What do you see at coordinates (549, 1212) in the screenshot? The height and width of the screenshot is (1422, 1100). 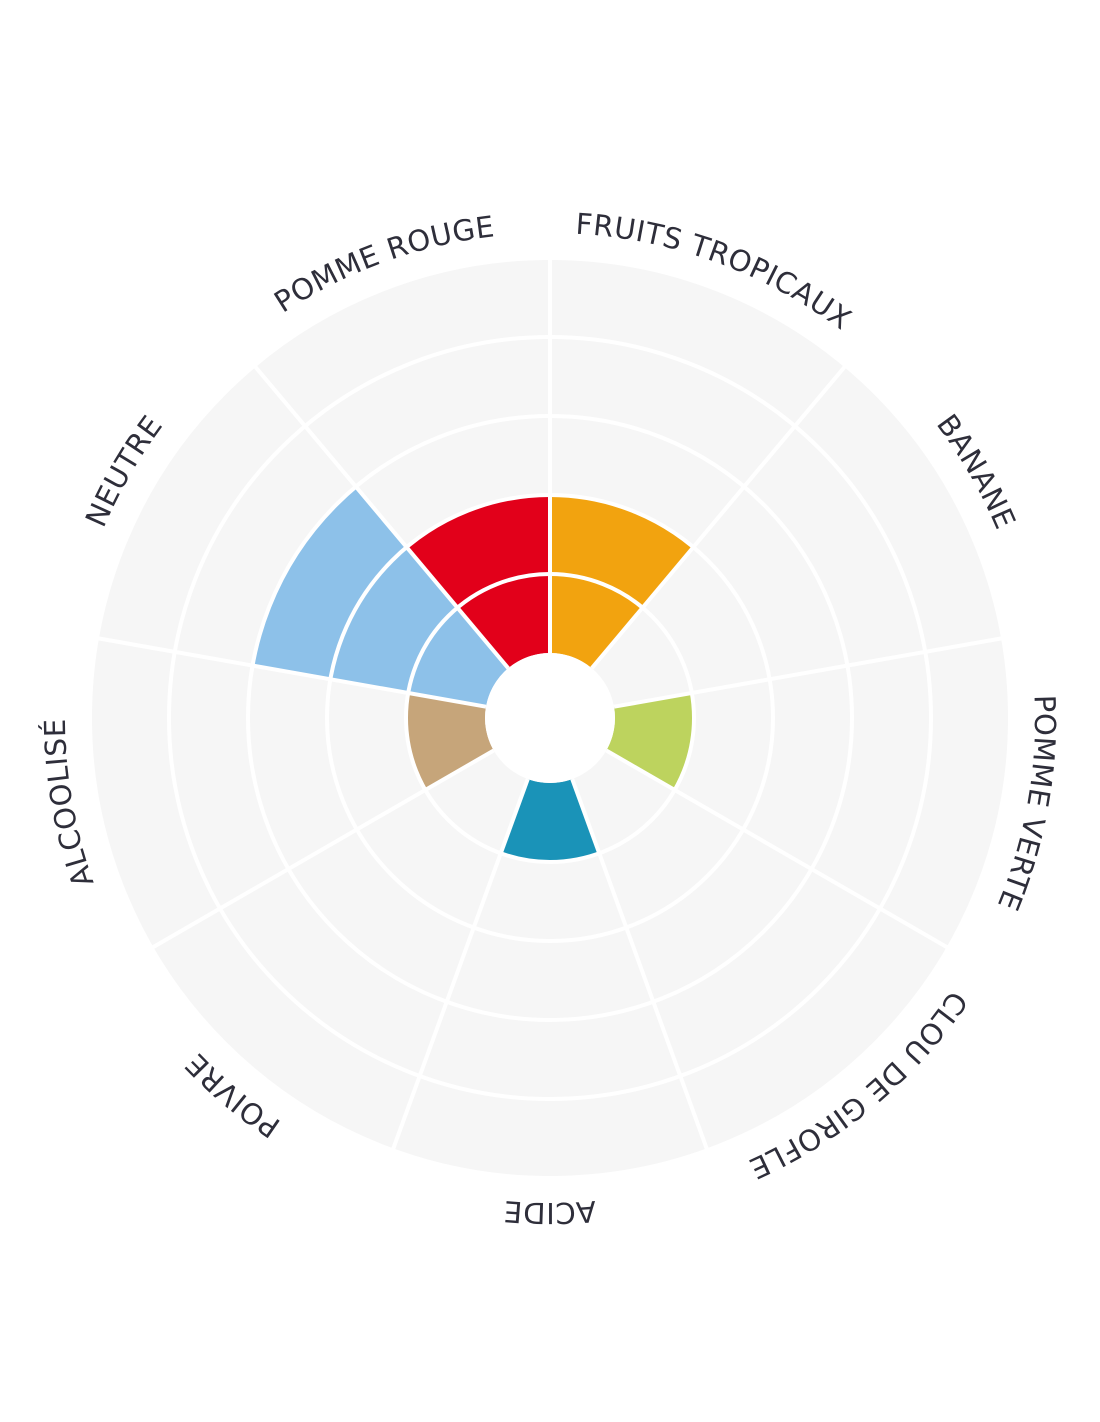 I see `category-label: ACIDE` at bounding box center [549, 1212].